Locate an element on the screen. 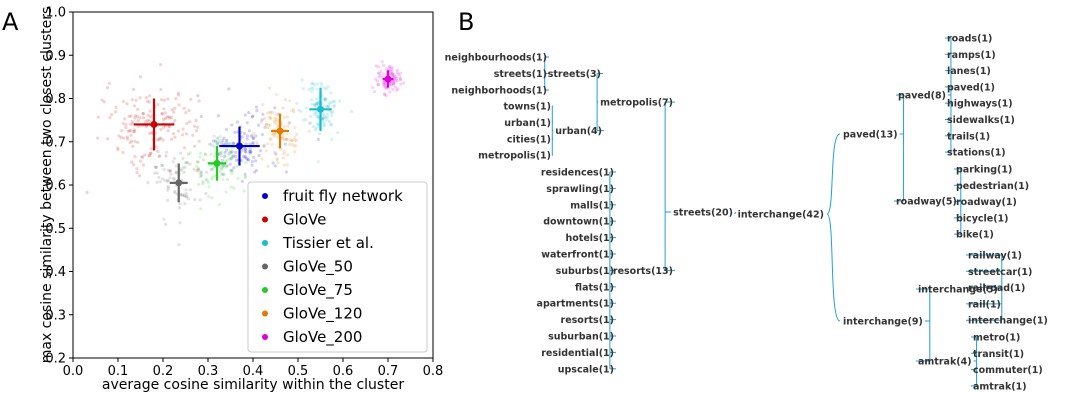  tree-node-neighborhoods-1: neighborhoods(1) is located at coordinates (499, 91).